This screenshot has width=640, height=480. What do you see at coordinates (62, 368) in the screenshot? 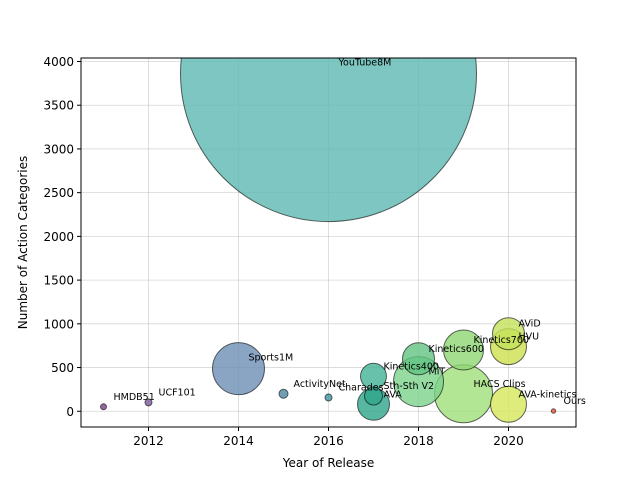
I see `y-tick-label: 500` at bounding box center [62, 368].